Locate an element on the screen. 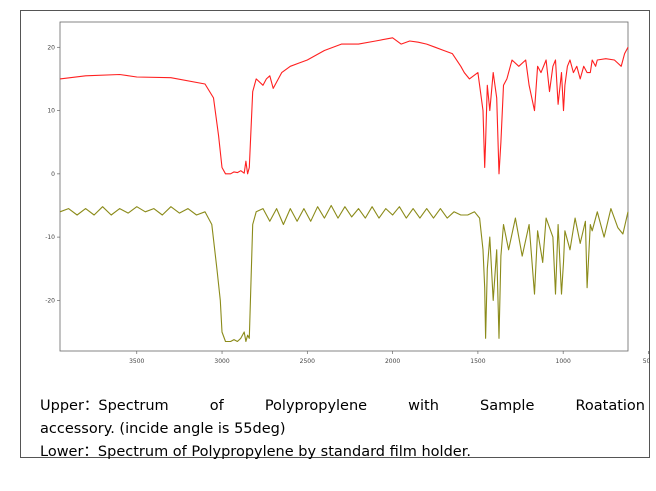 This screenshot has height=491, width=656. x-axis: 3500 3000 2500 2000 1500 1000 500 is located at coordinates (389, 358).